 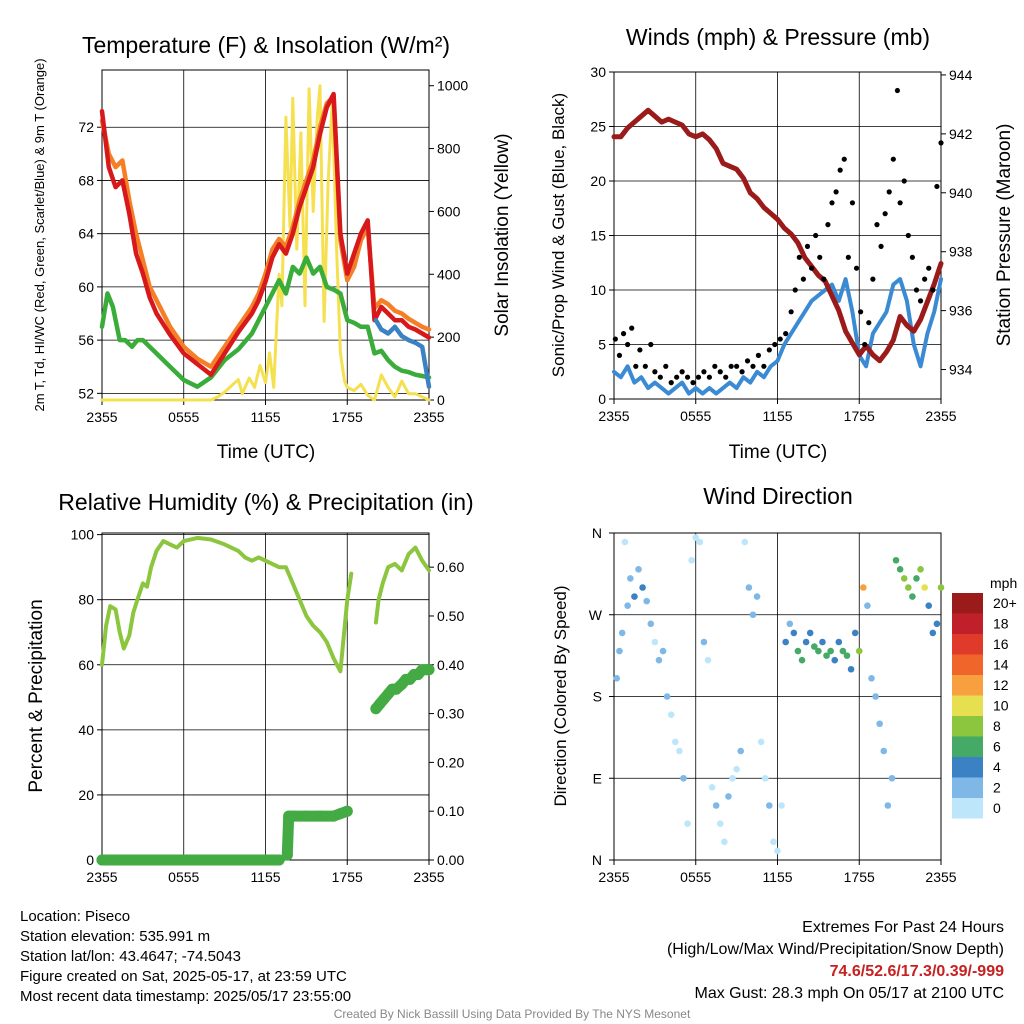 What do you see at coordinates (597, 533) in the screenshot?
I see `y-tick-label-left: N` at bounding box center [597, 533].